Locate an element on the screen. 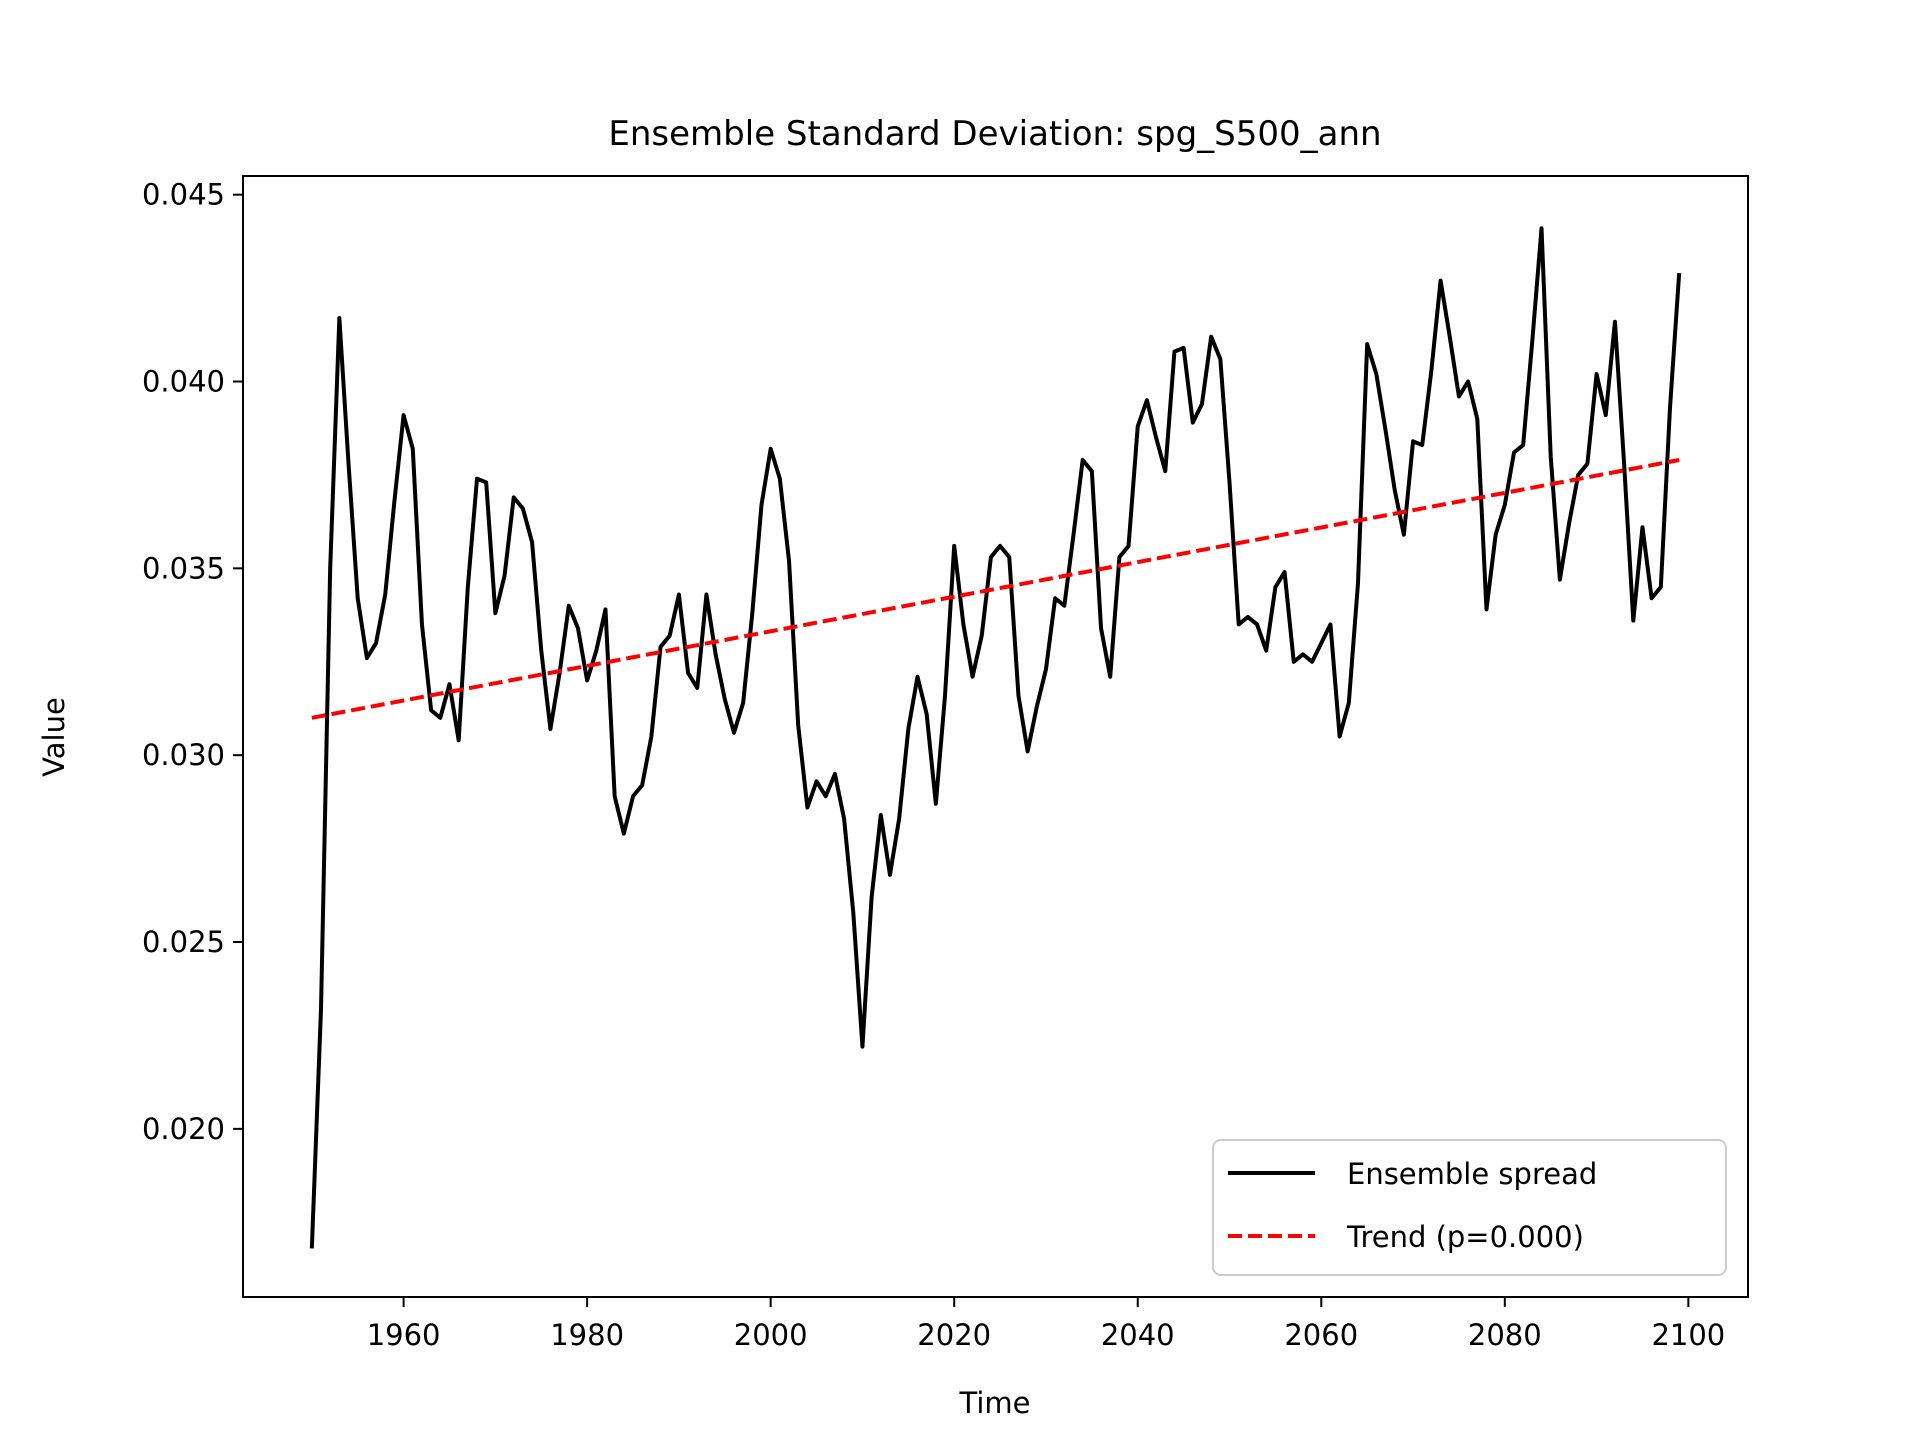 The image size is (1920, 1440). x-tick-label: 1980 is located at coordinates (587, 1335).